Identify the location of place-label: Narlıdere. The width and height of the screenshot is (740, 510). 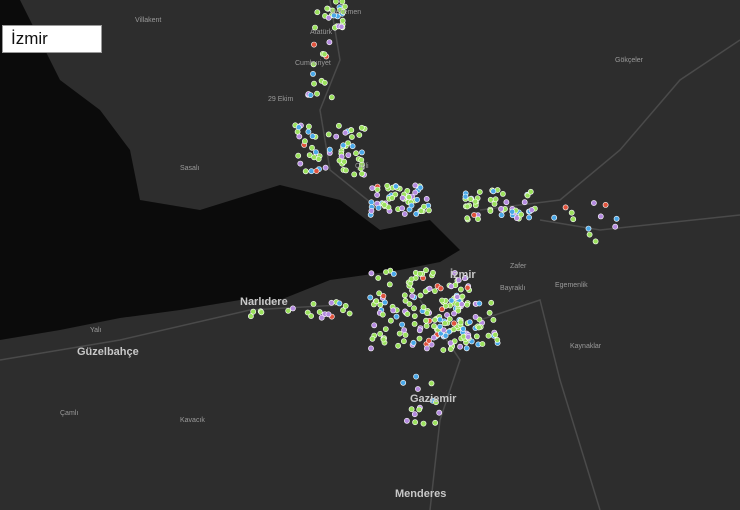
(264, 302).